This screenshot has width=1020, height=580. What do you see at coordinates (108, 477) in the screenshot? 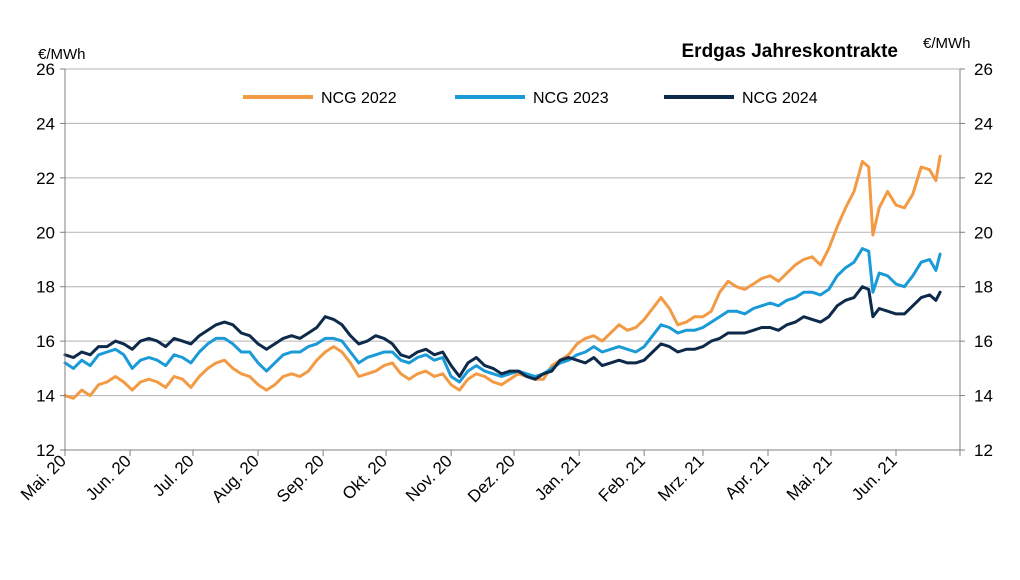
I see `x-tick-label: Jun. 20` at bounding box center [108, 477].